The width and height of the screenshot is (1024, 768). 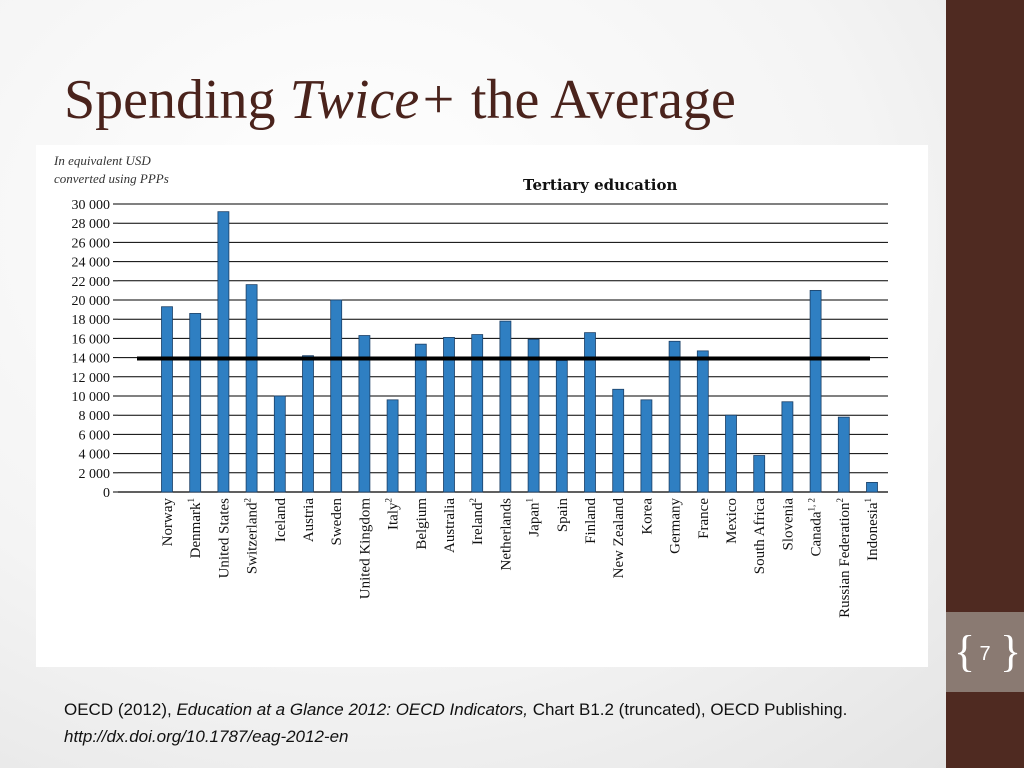 What do you see at coordinates (91, 263) in the screenshot?
I see `y-tick-label: 24 000` at bounding box center [91, 263].